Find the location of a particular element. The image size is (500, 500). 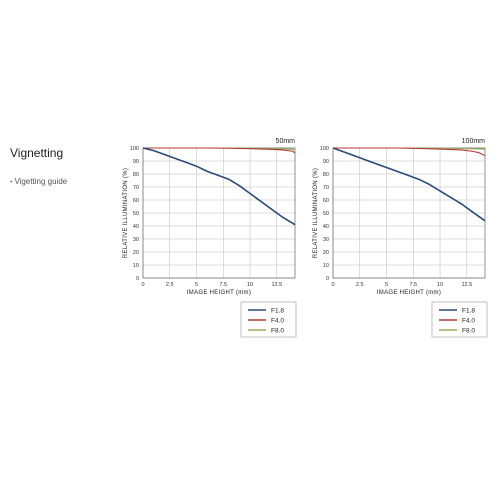

section-title: Vignetting is located at coordinates (37, 153).